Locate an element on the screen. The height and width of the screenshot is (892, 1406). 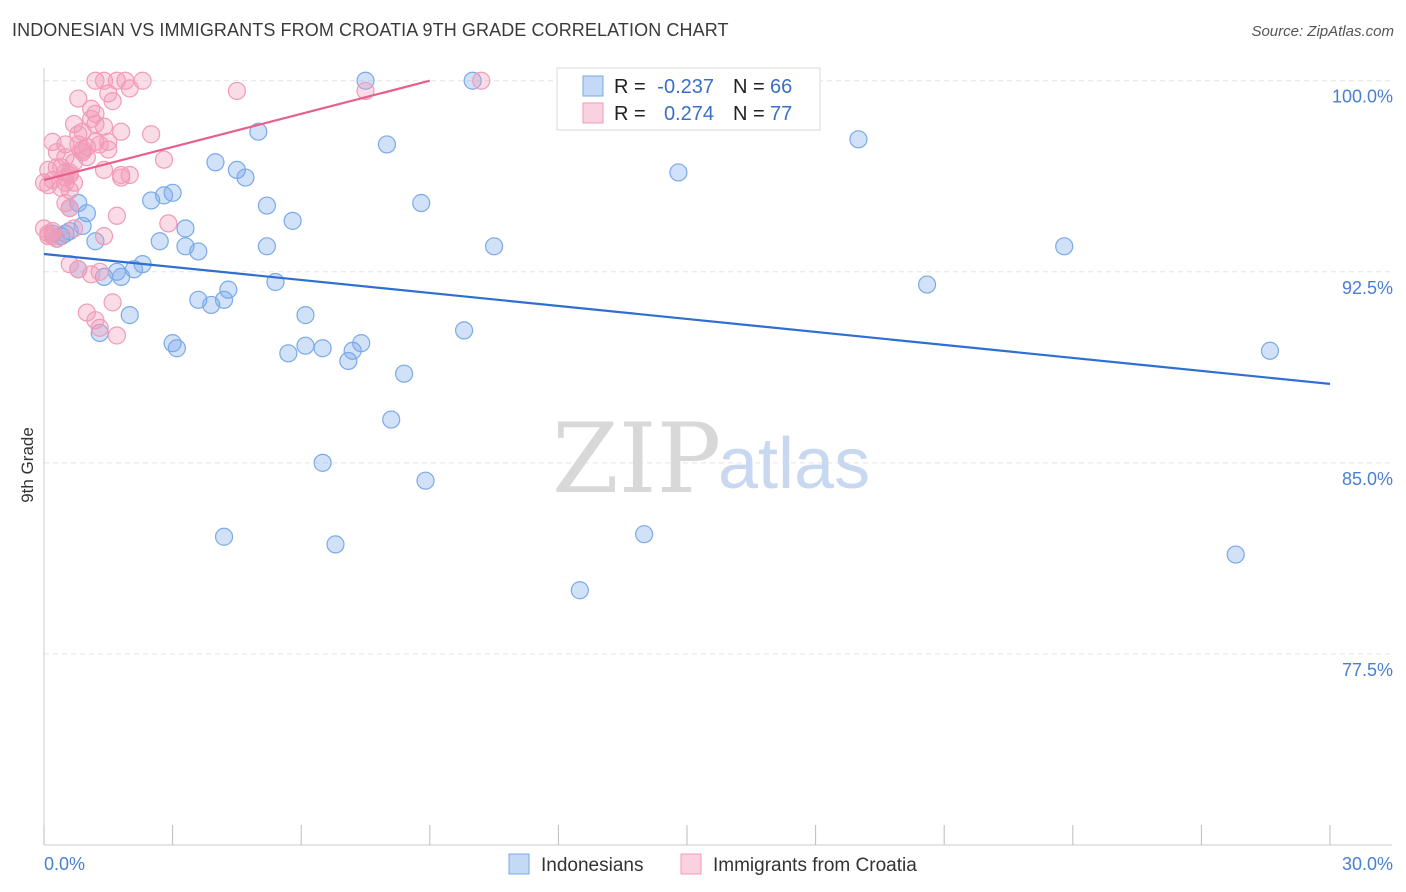
legend-n-value: 77 is located at coordinates (781, 114).